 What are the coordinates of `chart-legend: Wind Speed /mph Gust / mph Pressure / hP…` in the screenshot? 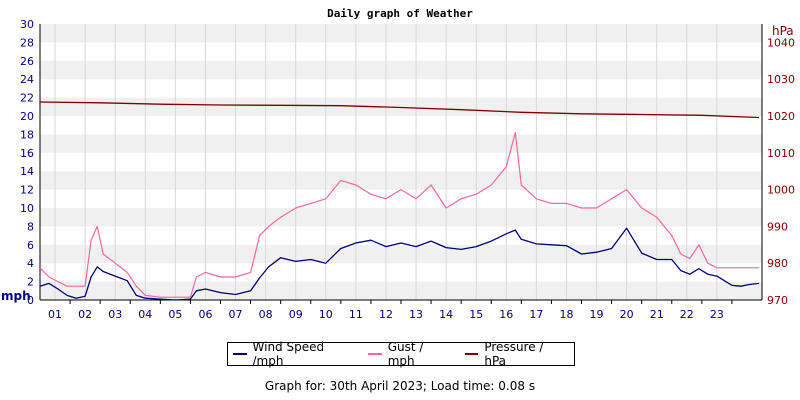 It's located at (401, 354).